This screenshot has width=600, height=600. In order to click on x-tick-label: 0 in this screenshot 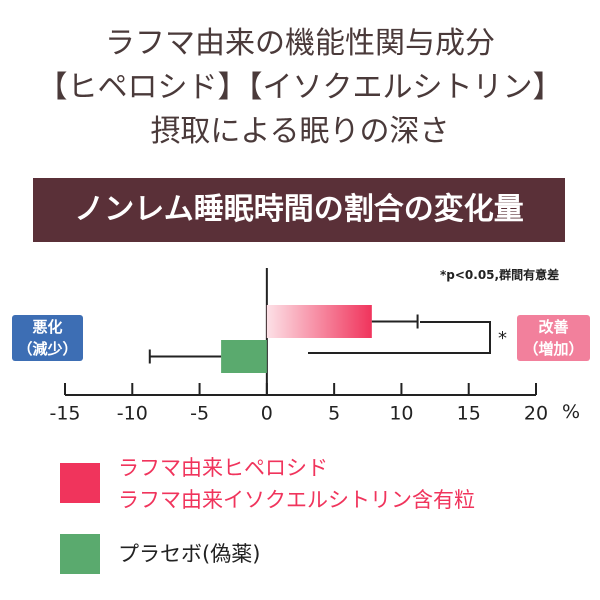, I will do `click(267, 414)`.